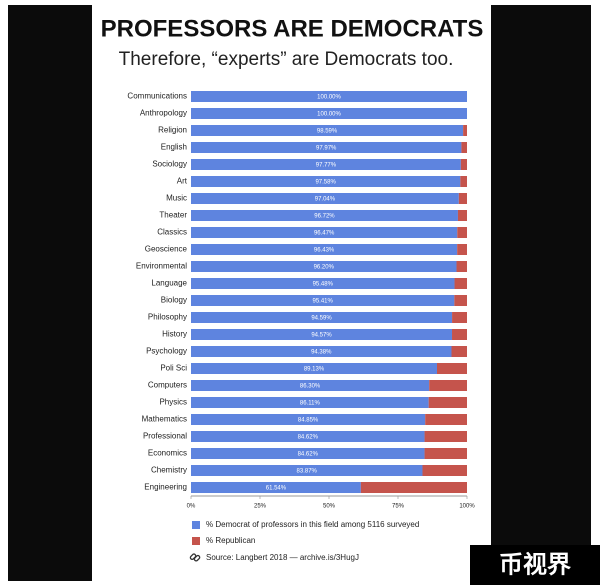  Describe the element at coordinates (467, 507) in the screenshot. I see `x-tick-label: 100%` at that location.